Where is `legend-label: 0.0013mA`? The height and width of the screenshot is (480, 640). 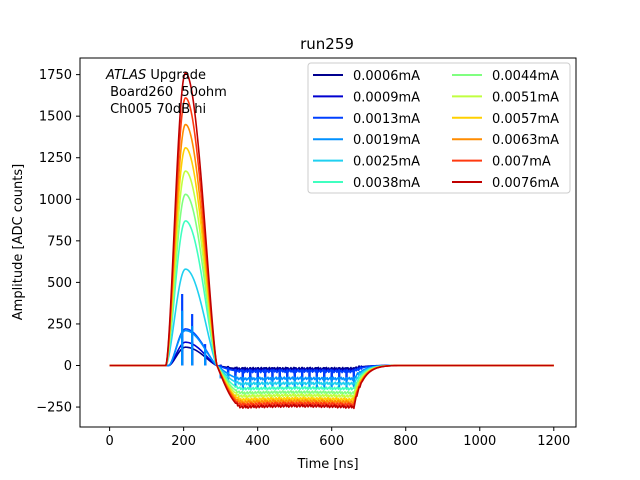 legend-label: 0.0013mA is located at coordinates (386, 119).